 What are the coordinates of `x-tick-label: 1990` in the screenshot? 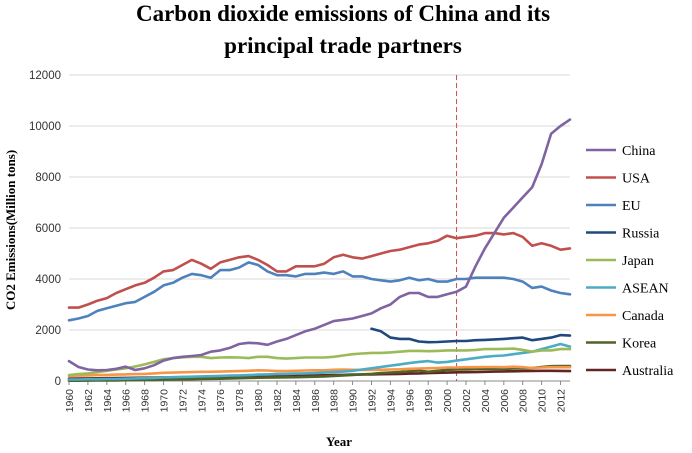 It's located at (354, 401).